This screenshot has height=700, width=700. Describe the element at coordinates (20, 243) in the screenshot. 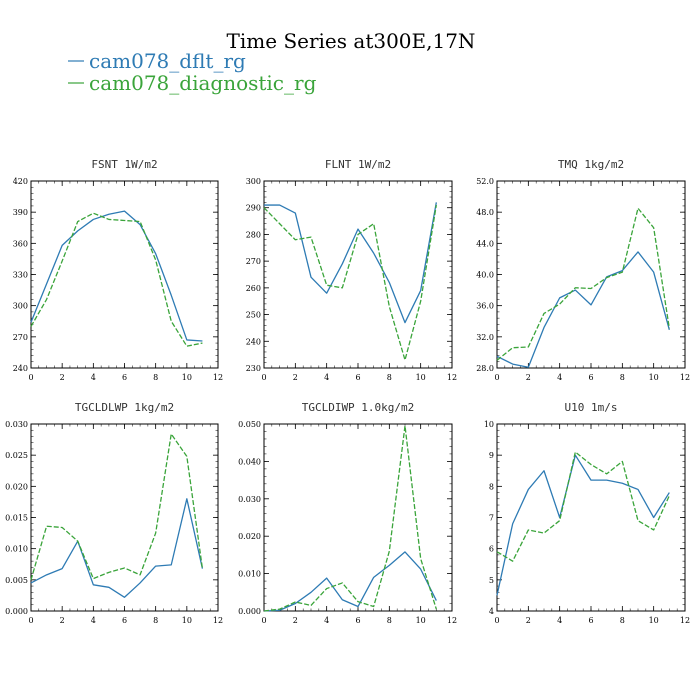

I see `y-tick-label-fsnt: 360` at that location.